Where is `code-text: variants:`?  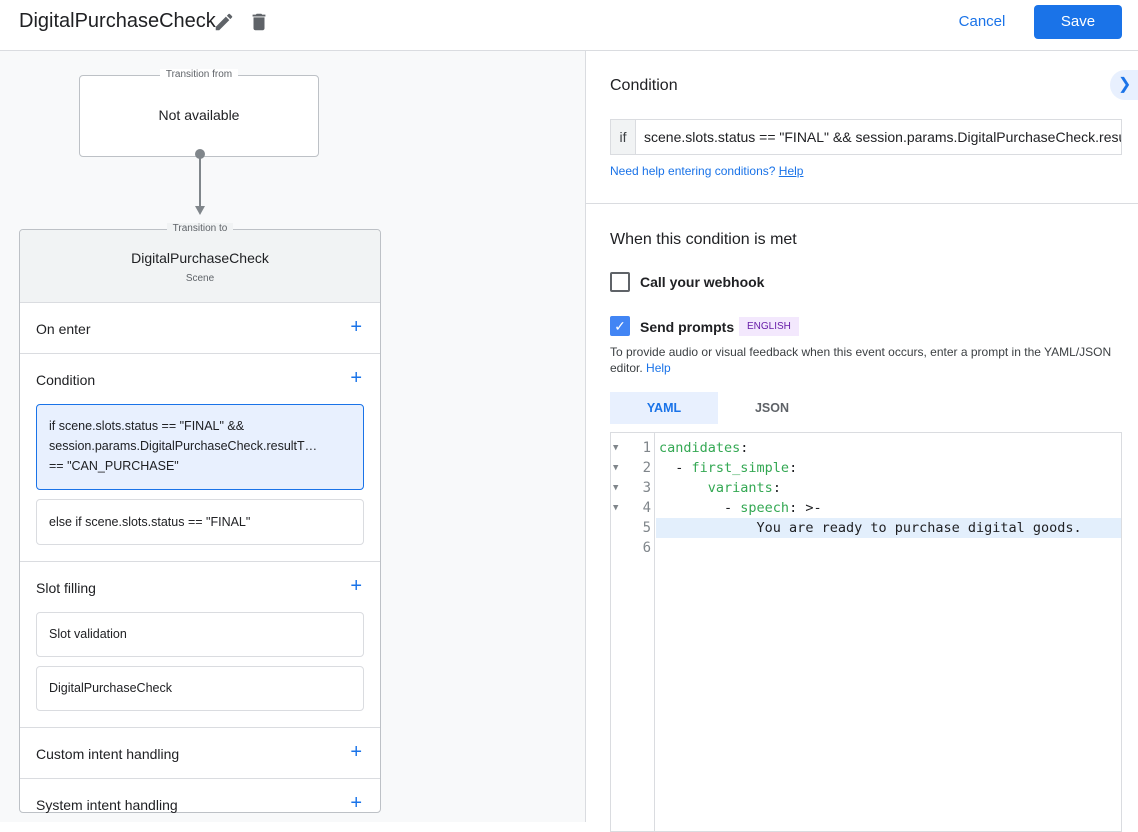
code-text: variants: is located at coordinates (888, 488).